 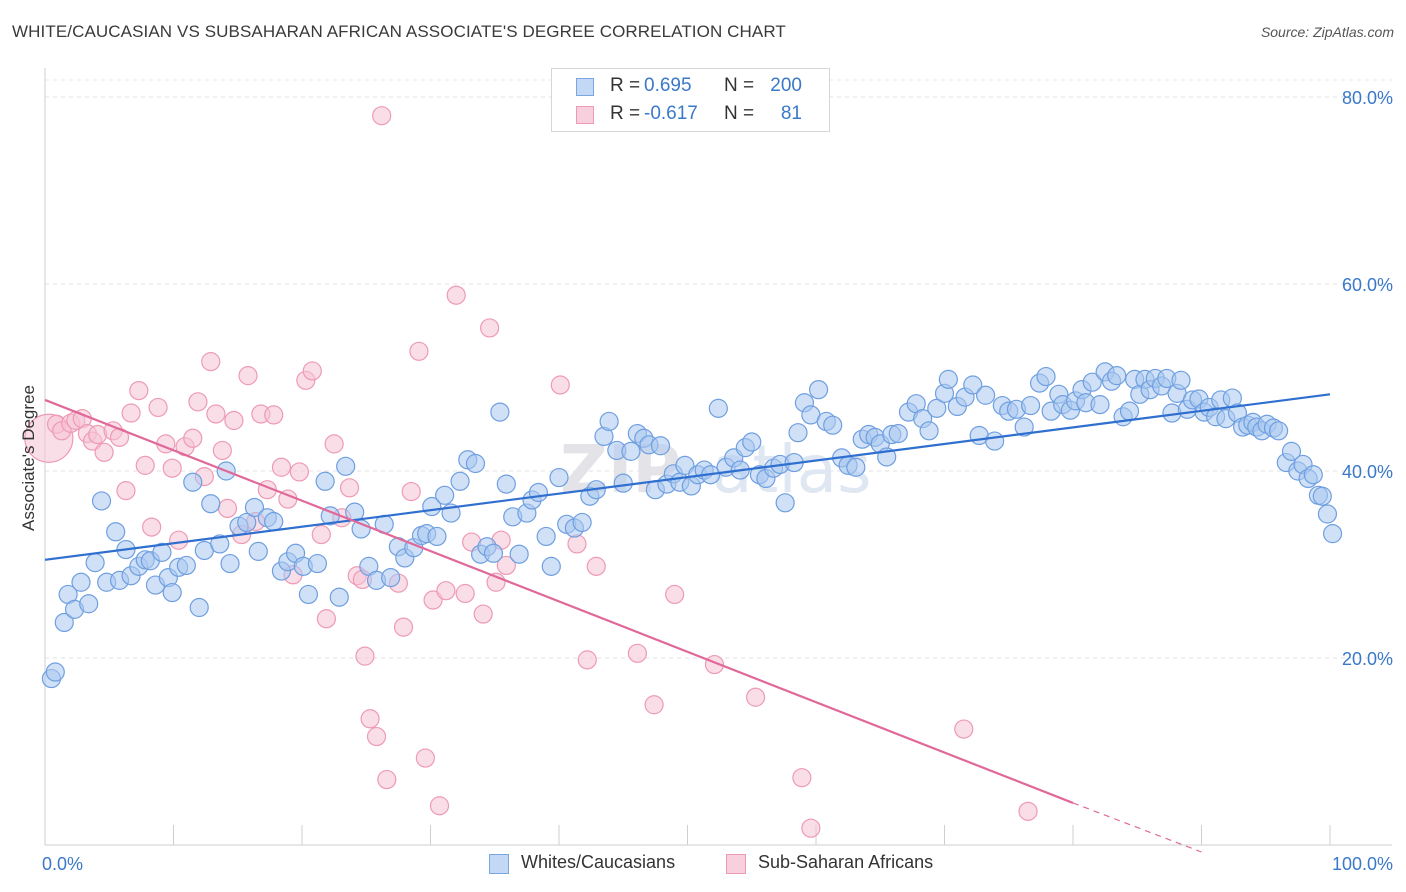 What do you see at coordinates (1367, 659) in the screenshot?
I see `y-tick-label: 20.0%` at bounding box center [1367, 659].